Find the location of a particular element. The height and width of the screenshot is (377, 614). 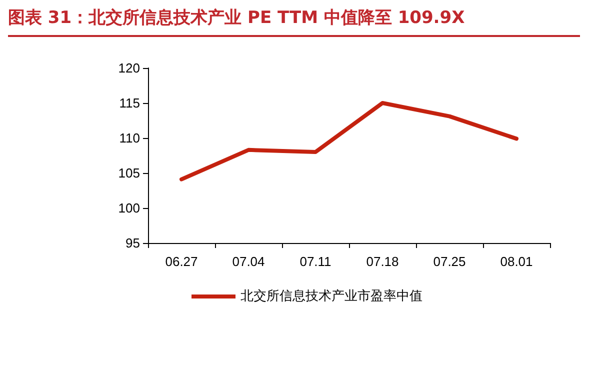

x-tick-label: 07.11 is located at coordinates (316, 261).